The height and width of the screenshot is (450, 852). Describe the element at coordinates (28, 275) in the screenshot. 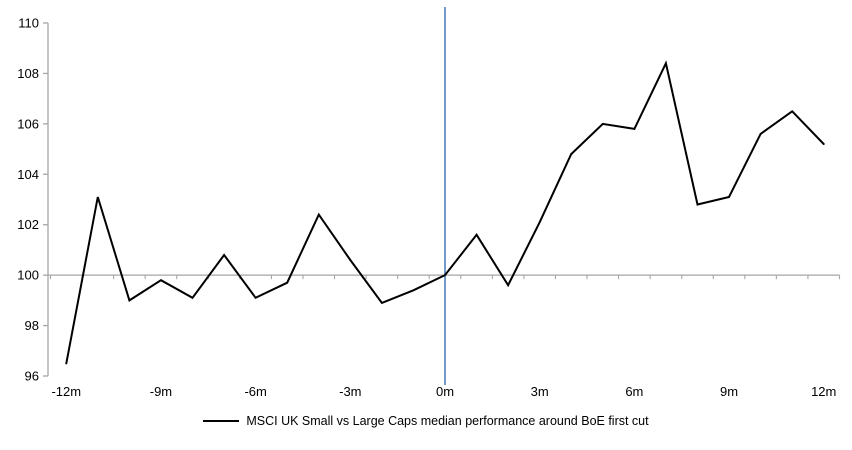

I see `y-axis-label: 100` at that location.